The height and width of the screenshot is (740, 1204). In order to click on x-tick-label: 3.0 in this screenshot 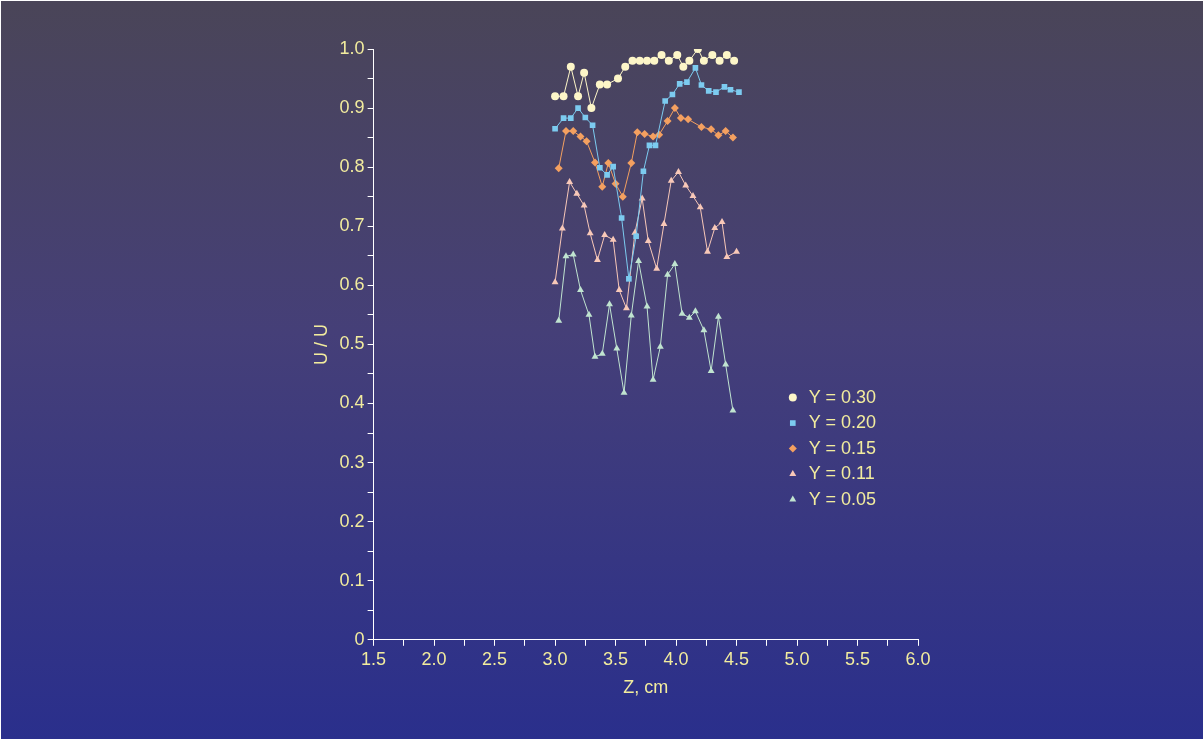, I will do `click(555, 658)`.